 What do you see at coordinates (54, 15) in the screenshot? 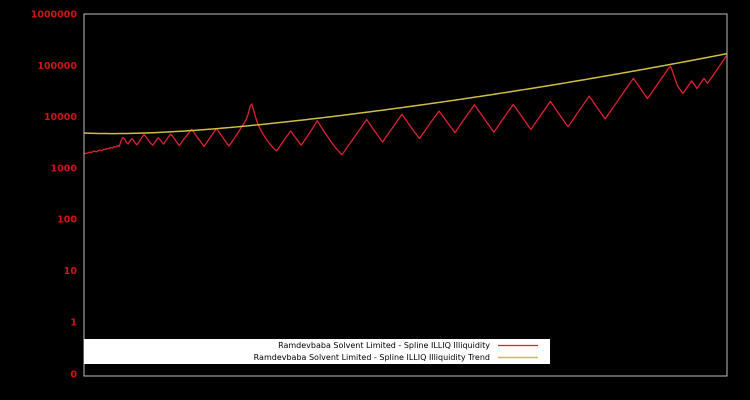
I see `y-axis-tick-label: 1000000` at bounding box center [54, 15].